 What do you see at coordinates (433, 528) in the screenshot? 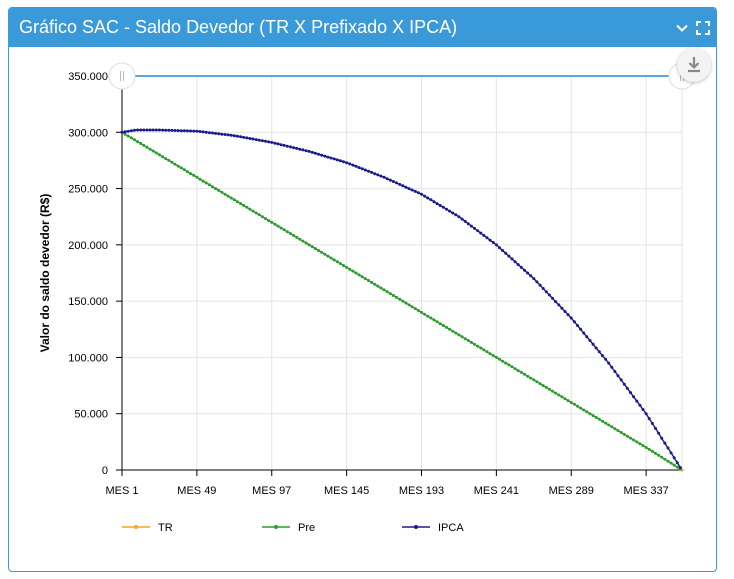
I see `legend-item-ipca: IPCA` at bounding box center [433, 528].